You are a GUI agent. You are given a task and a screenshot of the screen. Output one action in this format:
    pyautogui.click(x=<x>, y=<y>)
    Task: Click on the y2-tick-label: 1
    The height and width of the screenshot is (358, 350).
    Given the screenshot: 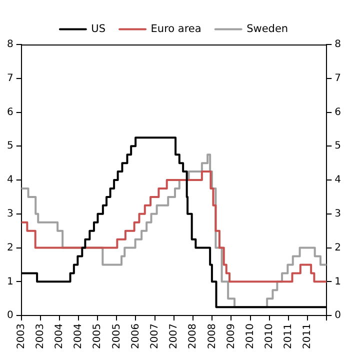 What is the action you would take?
    pyautogui.click(x=338, y=282)
    